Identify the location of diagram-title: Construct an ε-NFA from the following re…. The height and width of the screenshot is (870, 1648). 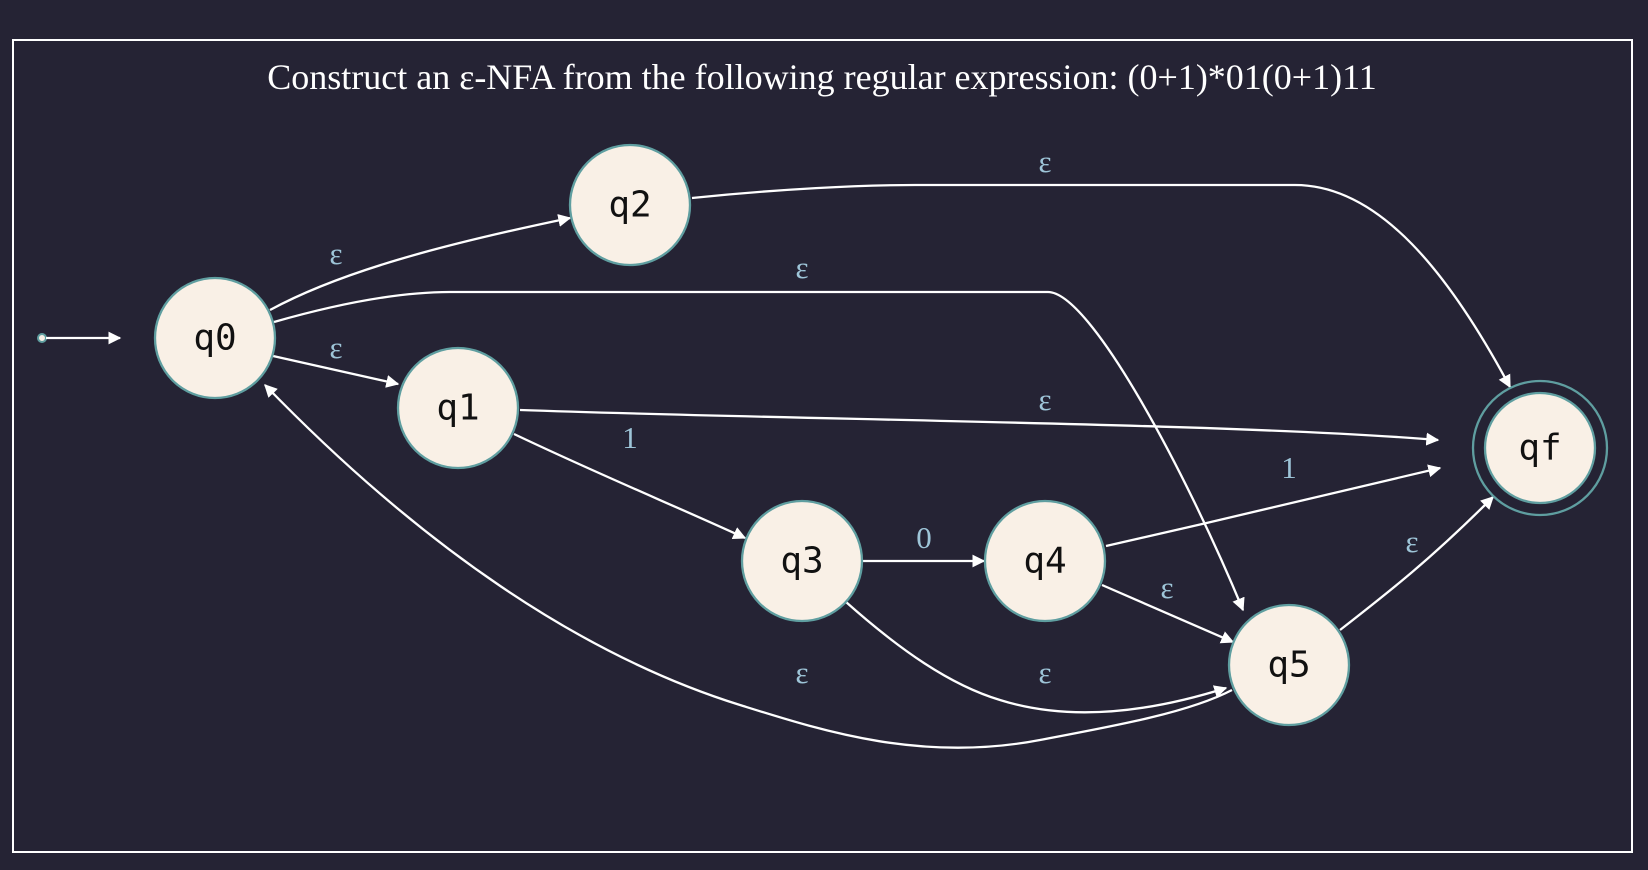
(822, 77).